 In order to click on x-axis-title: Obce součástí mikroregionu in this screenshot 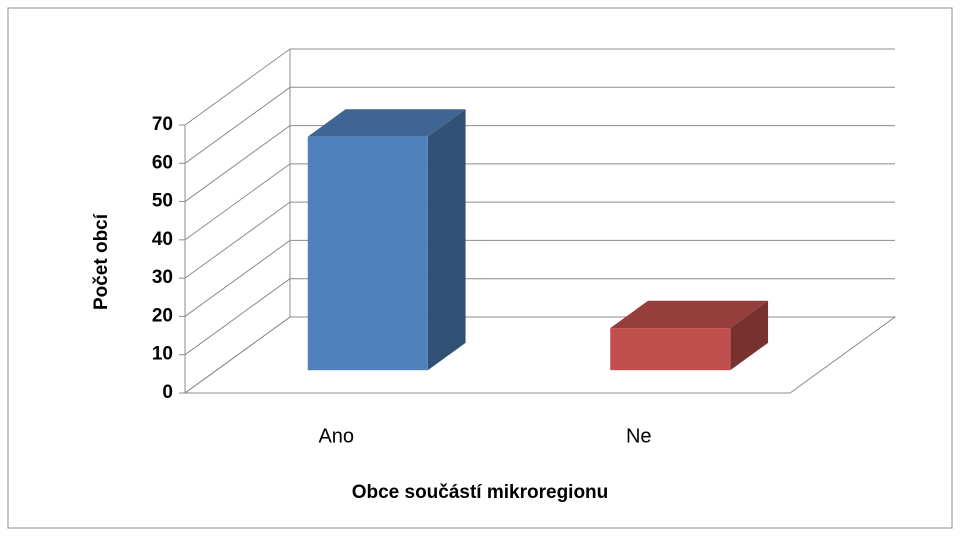, I will do `click(480, 492)`.